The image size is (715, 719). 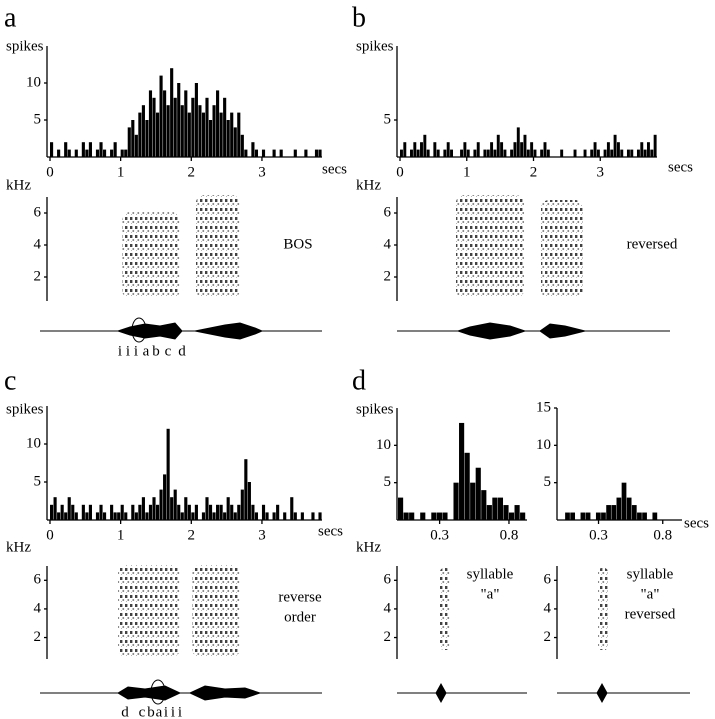 I want to click on annotation: reversed, so click(x=650, y=614).